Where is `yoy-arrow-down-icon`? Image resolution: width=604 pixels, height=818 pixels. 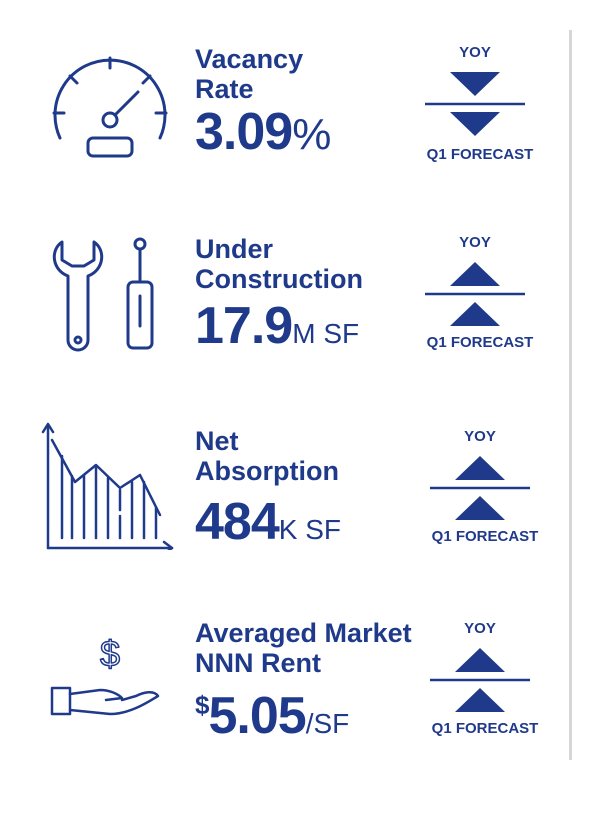
yoy-arrow-down-icon is located at coordinates (475, 84).